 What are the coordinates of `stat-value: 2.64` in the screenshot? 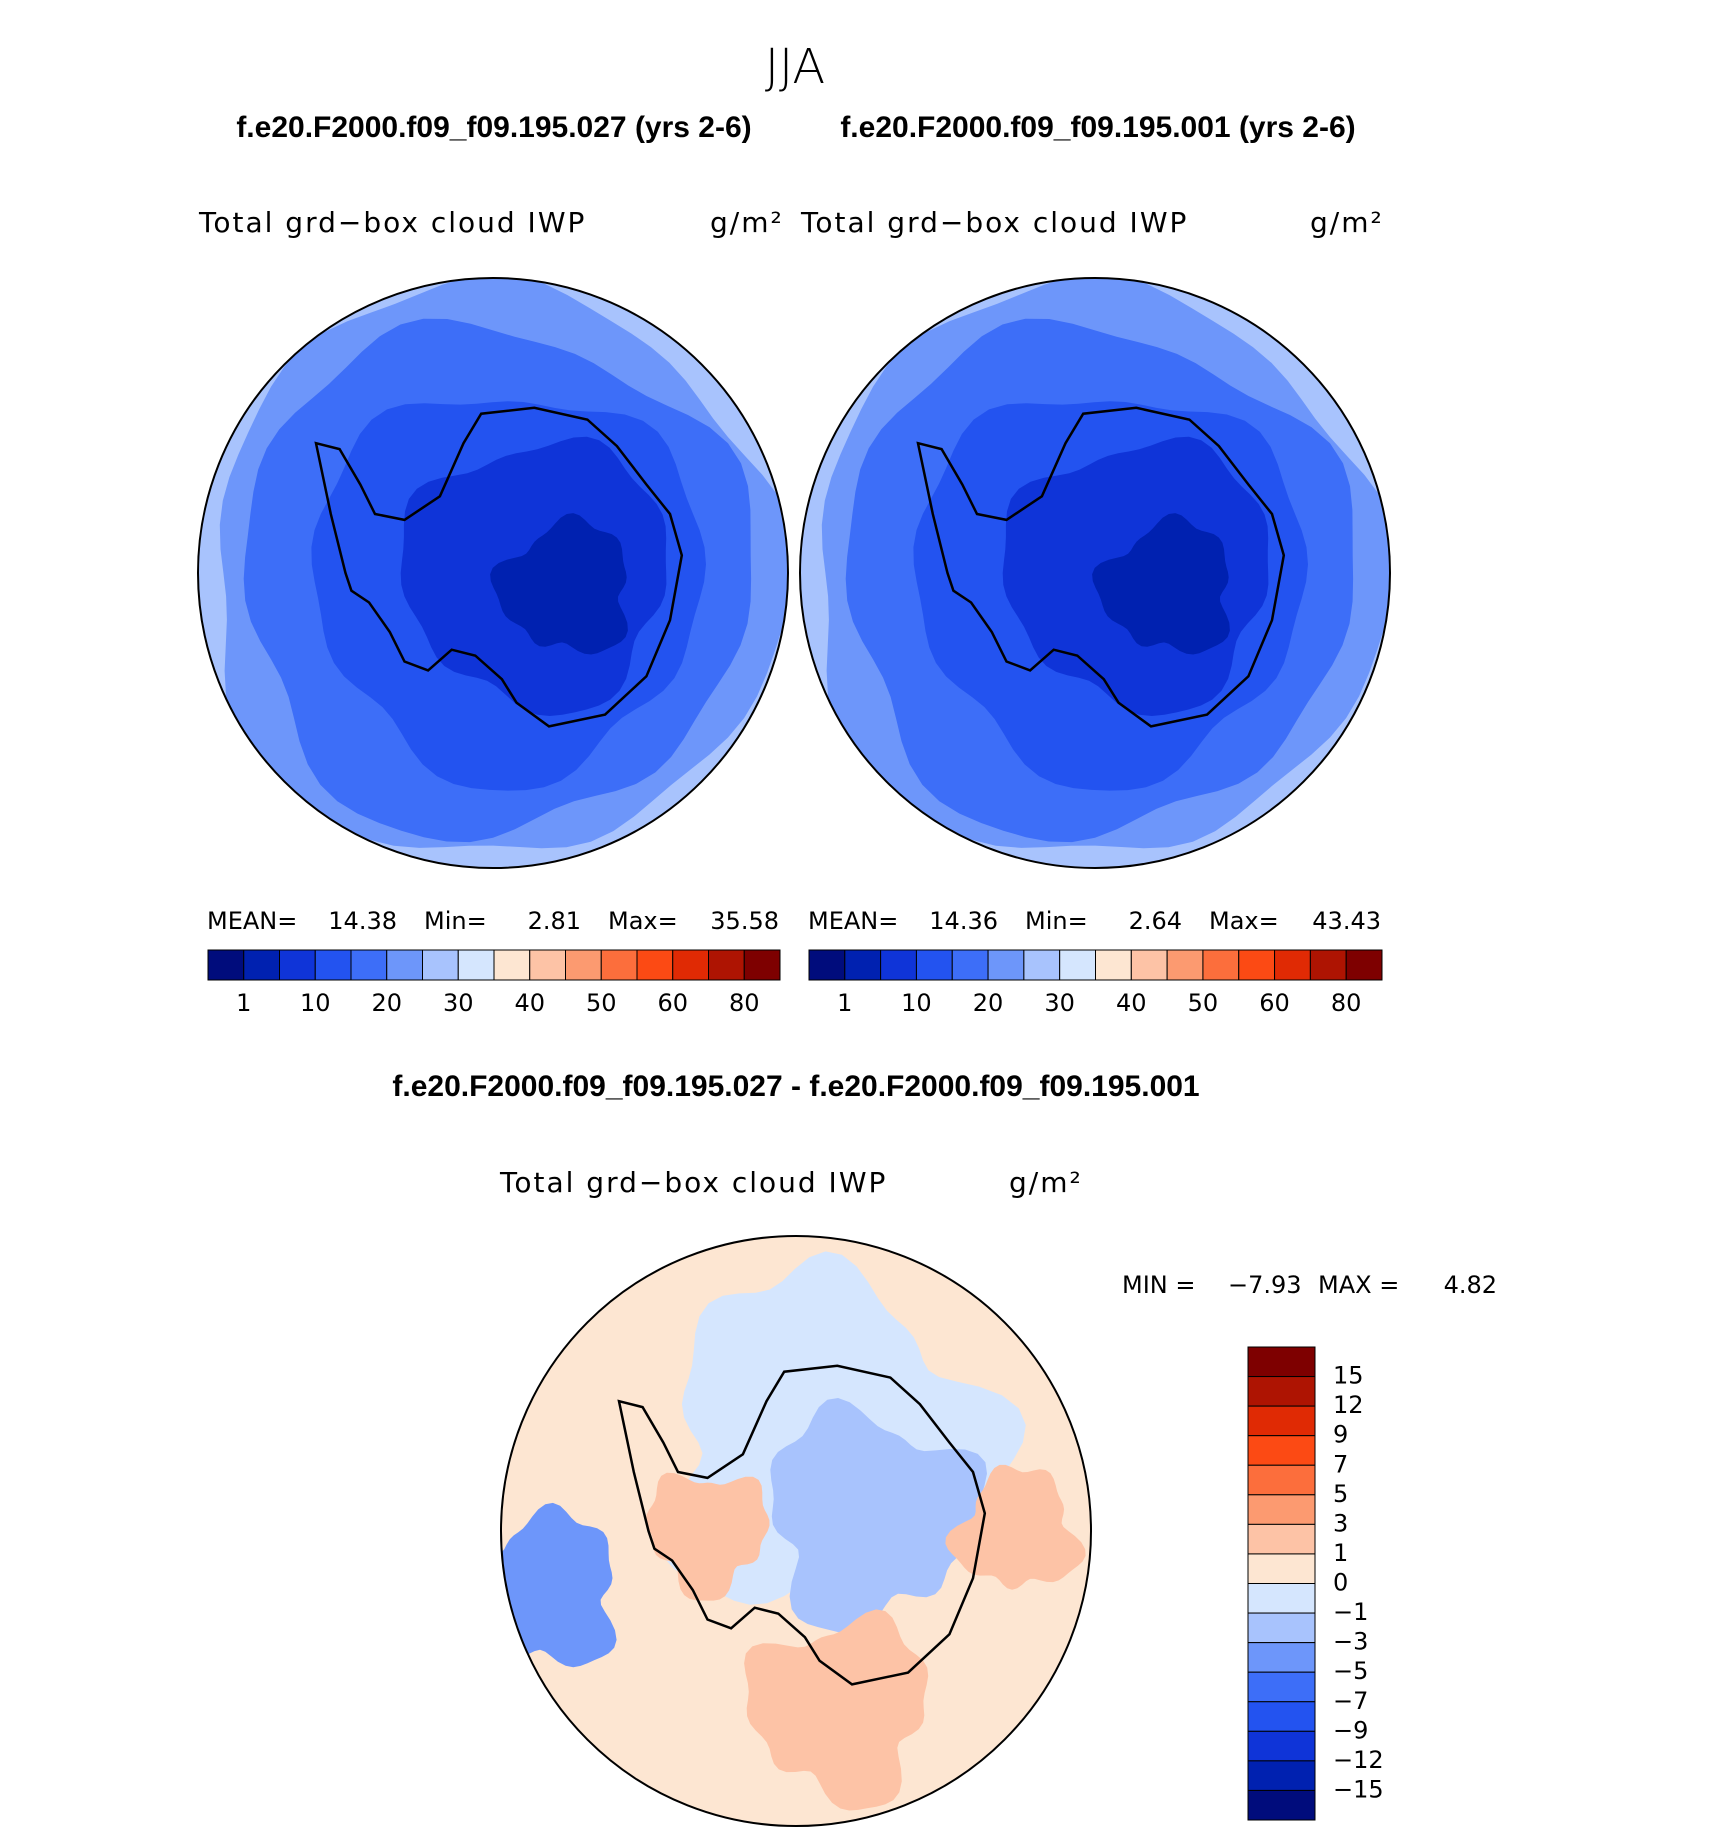 It's located at (1155, 921).